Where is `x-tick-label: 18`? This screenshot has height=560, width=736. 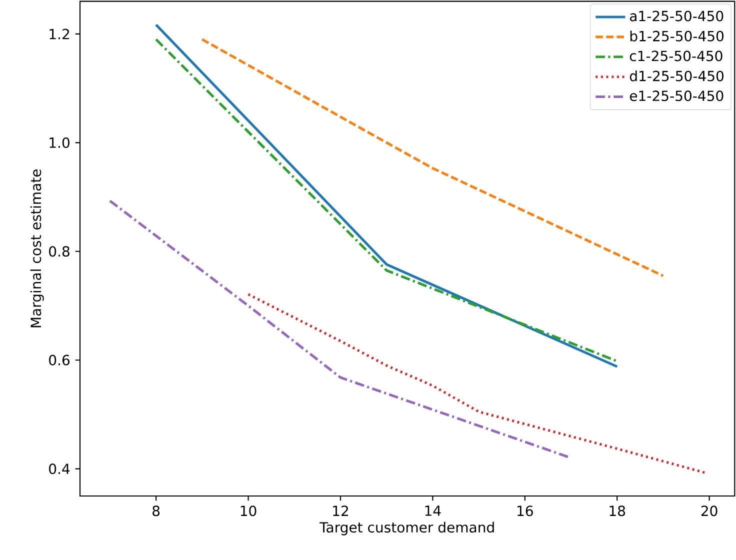 x-tick-label: 18 is located at coordinates (618, 511).